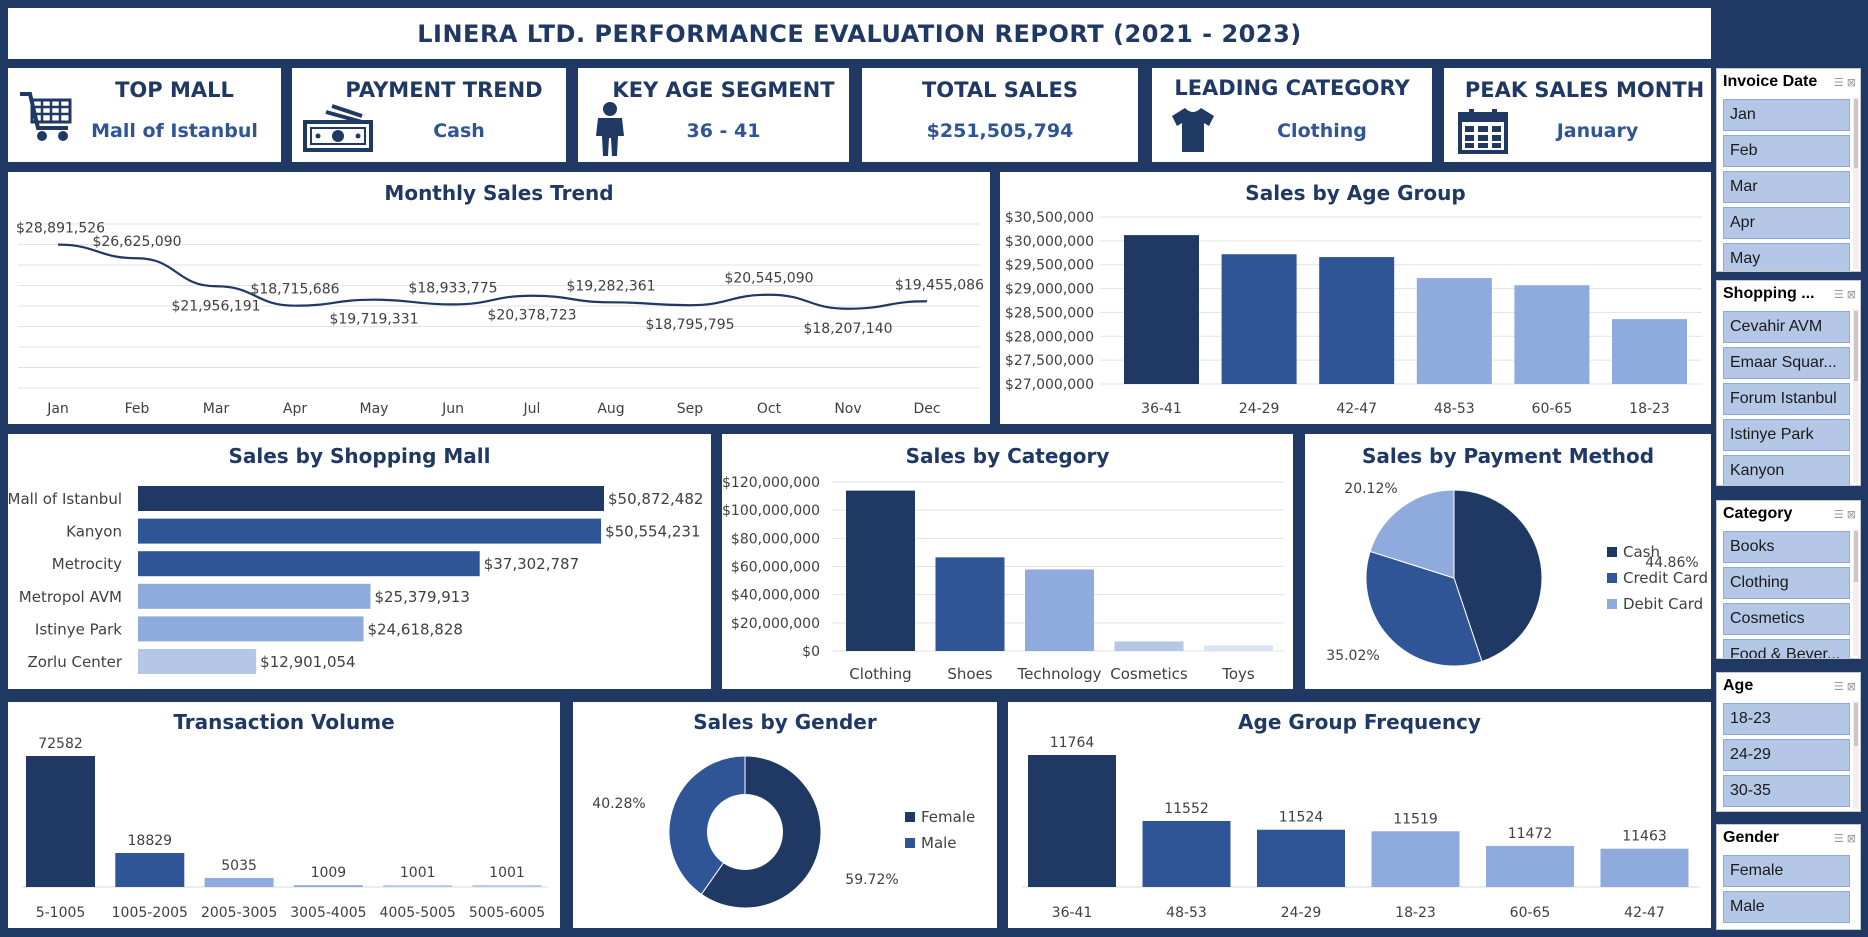  I want to click on data-label: $18,933,775, so click(452, 288).